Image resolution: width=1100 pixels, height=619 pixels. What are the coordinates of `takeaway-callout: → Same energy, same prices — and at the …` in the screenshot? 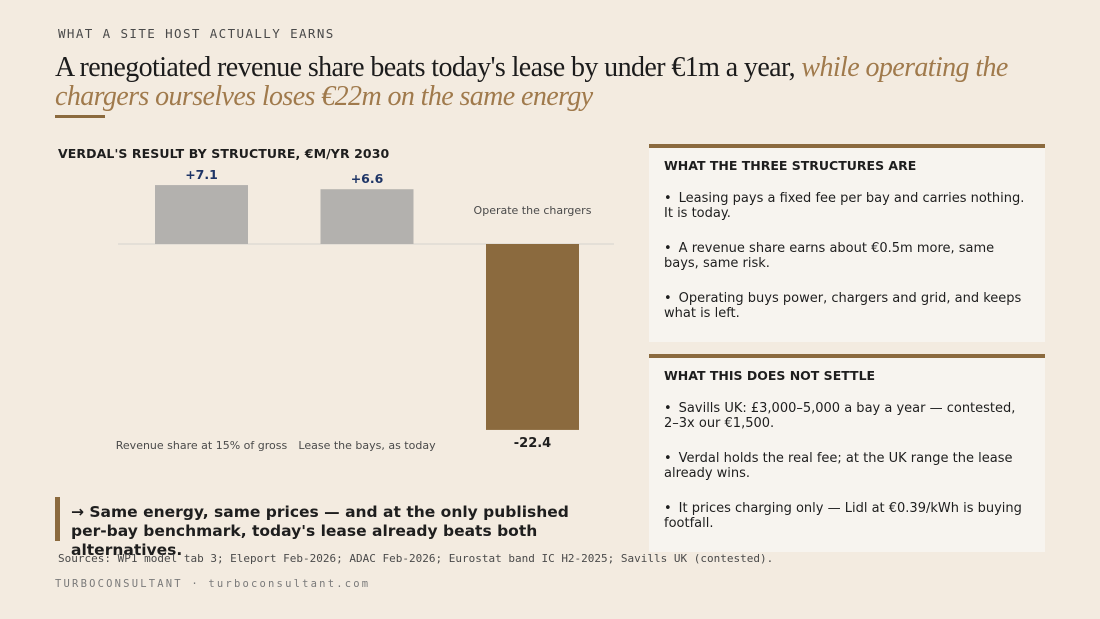 It's located at (317, 528).